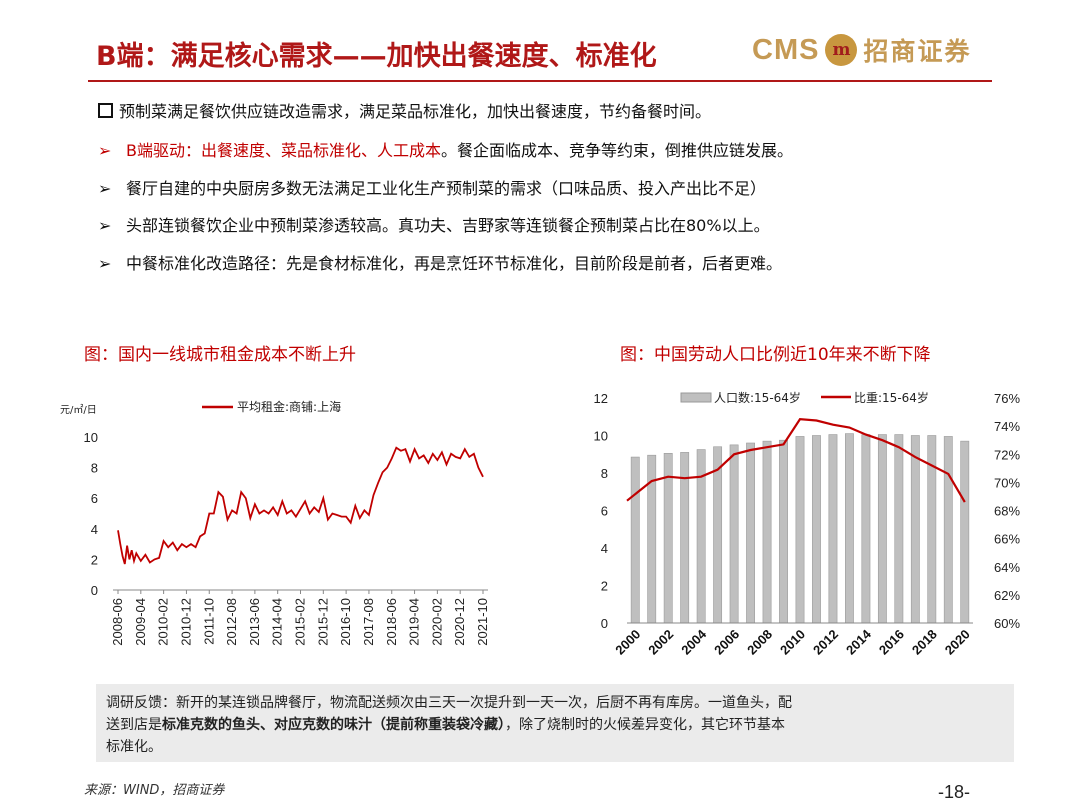 This screenshot has width=1080, height=810. What do you see at coordinates (604, 623) in the screenshot?
I see `chart-2-left-tick: 0` at bounding box center [604, 623].